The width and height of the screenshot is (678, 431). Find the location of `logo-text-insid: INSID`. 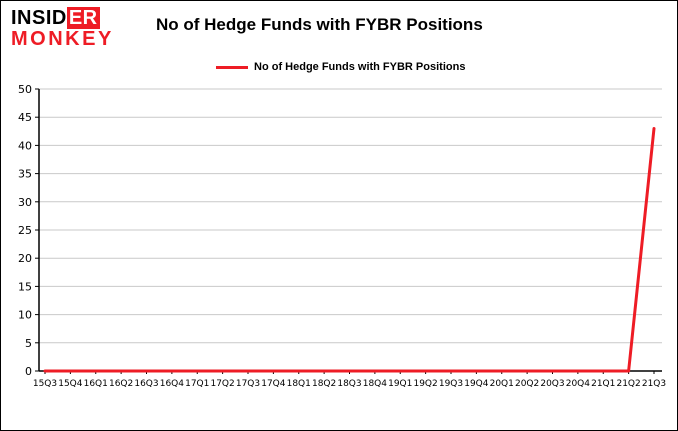

logo-text-insid: INSID is located at coordinates (39, 18).